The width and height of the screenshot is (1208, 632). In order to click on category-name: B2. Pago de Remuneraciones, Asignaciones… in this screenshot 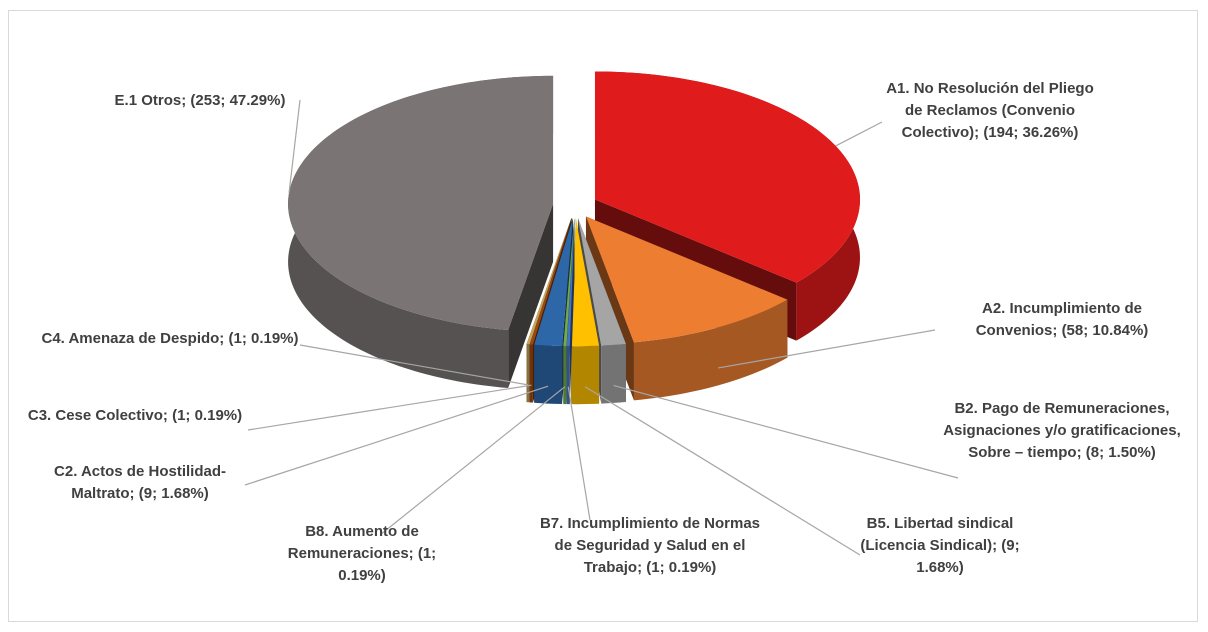, I will do `click(1062, 430)`.